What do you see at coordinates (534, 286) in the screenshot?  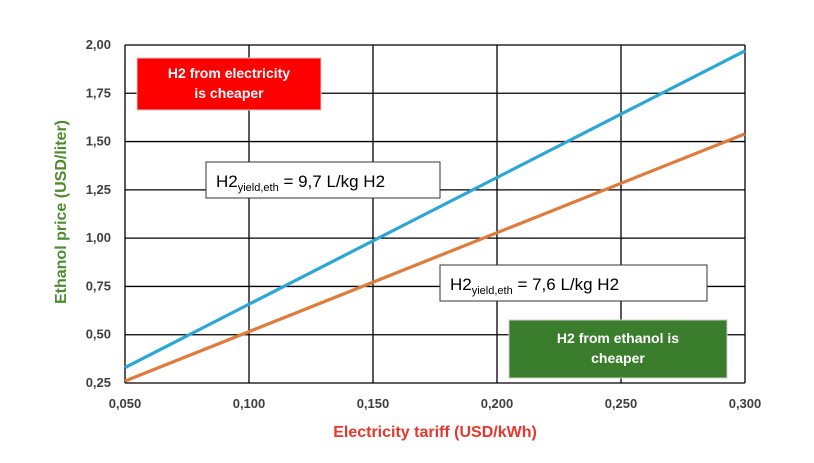 I see `annotation-orange-text: H2yield,eth = 7,6 L/kg H2` at bounding box center [534, 286].